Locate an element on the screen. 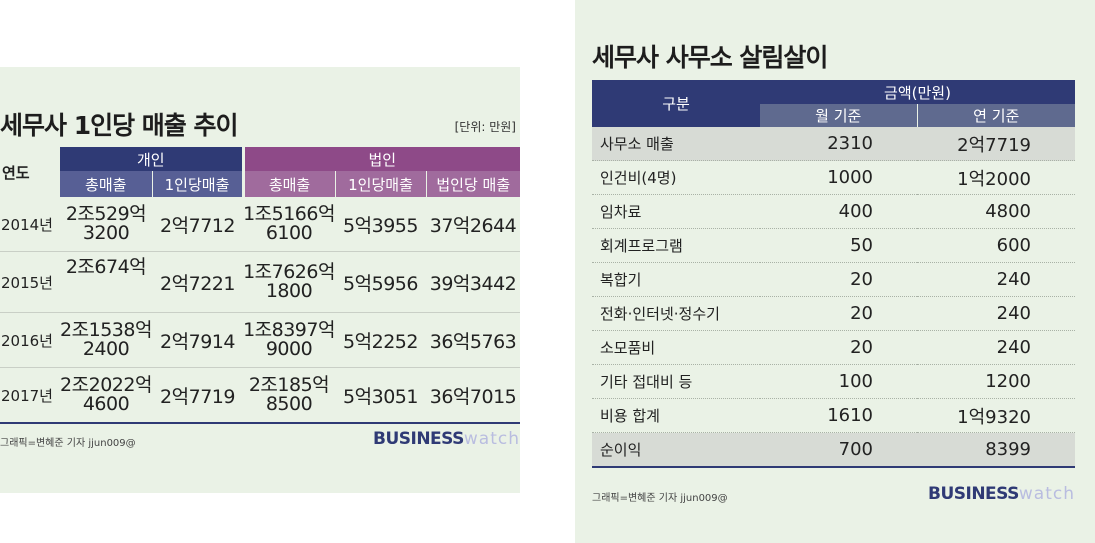 The image size is (1095, 543). table-row: 복합기 20 240 is located at coordinates (833, 279).